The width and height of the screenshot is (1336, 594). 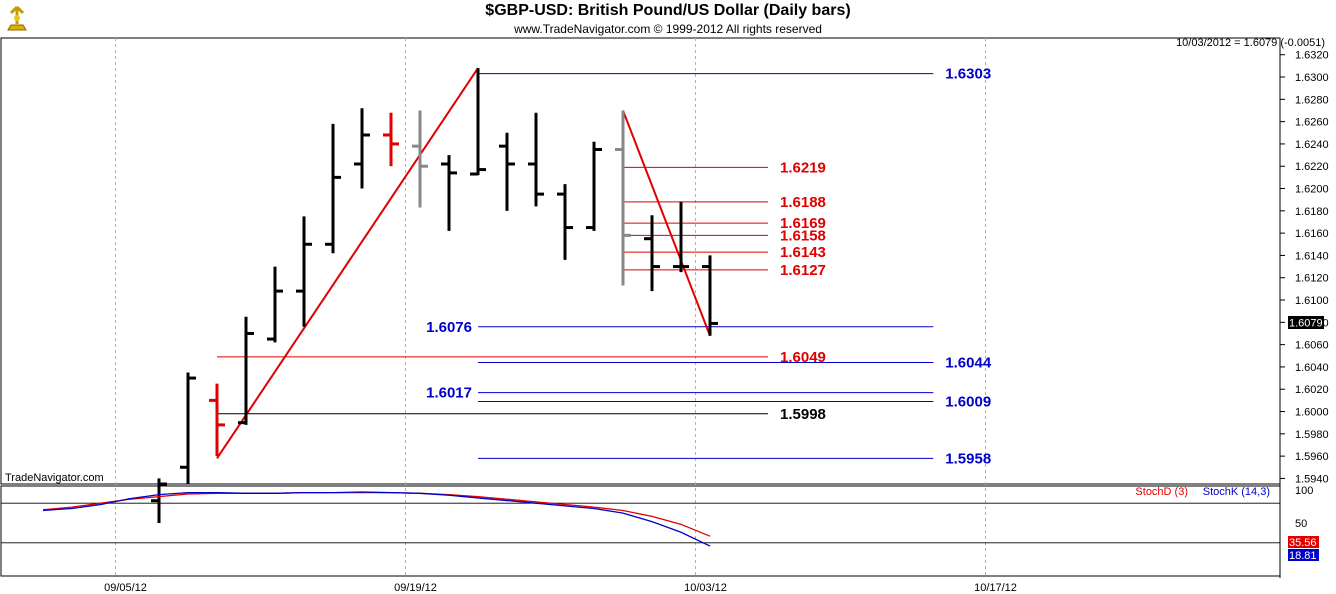 What do you see at coordinates (1312, 78) in the screenshot?
I see `y-tick-label: 1.6300` at bounding box center [1312, 78].